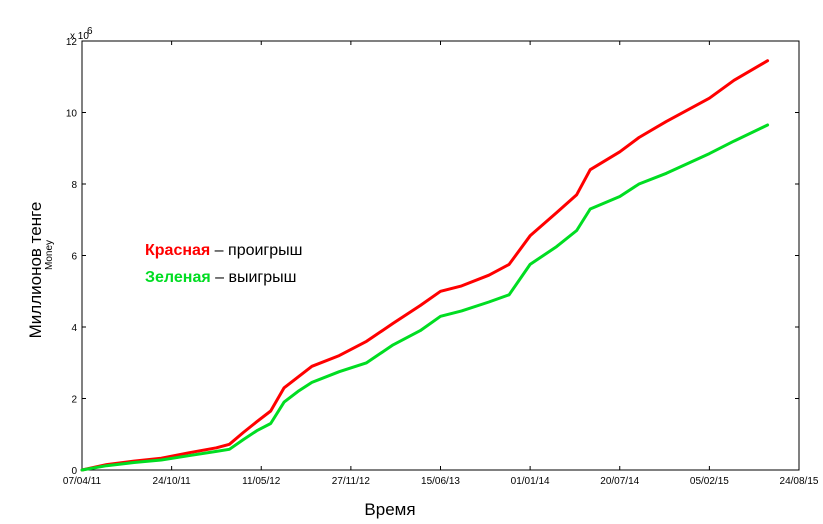 This screenshot has height=524, width=823. Describe the element at coordinates (90, 31) in the screenshot. I see `y-multiplier-exponent: 6` at that location.